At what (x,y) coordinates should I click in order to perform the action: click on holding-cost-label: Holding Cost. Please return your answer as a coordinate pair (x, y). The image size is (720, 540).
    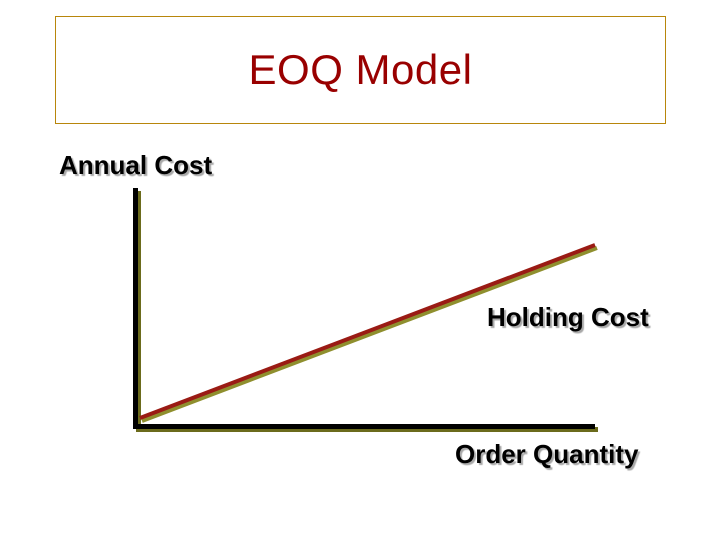
    Looking at the image, I should click on (568, 317).